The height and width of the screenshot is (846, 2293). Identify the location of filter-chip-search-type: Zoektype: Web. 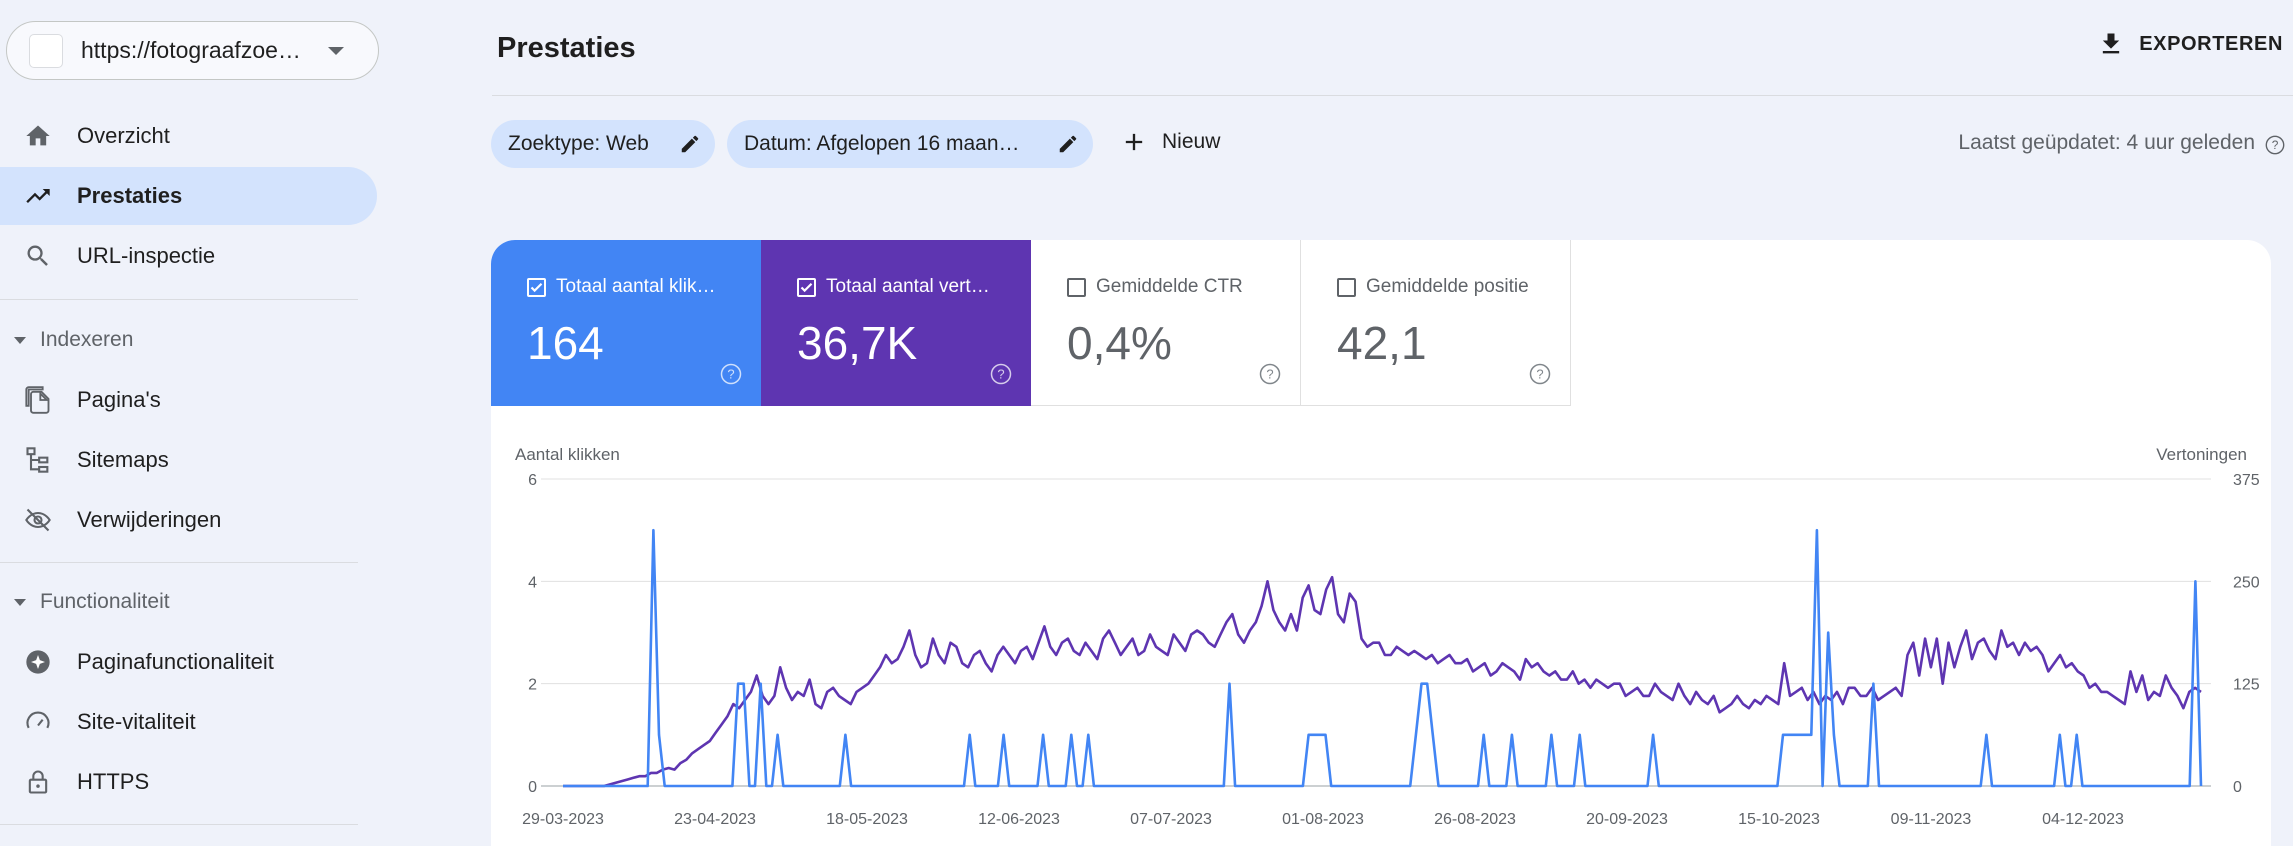
(603, 144).